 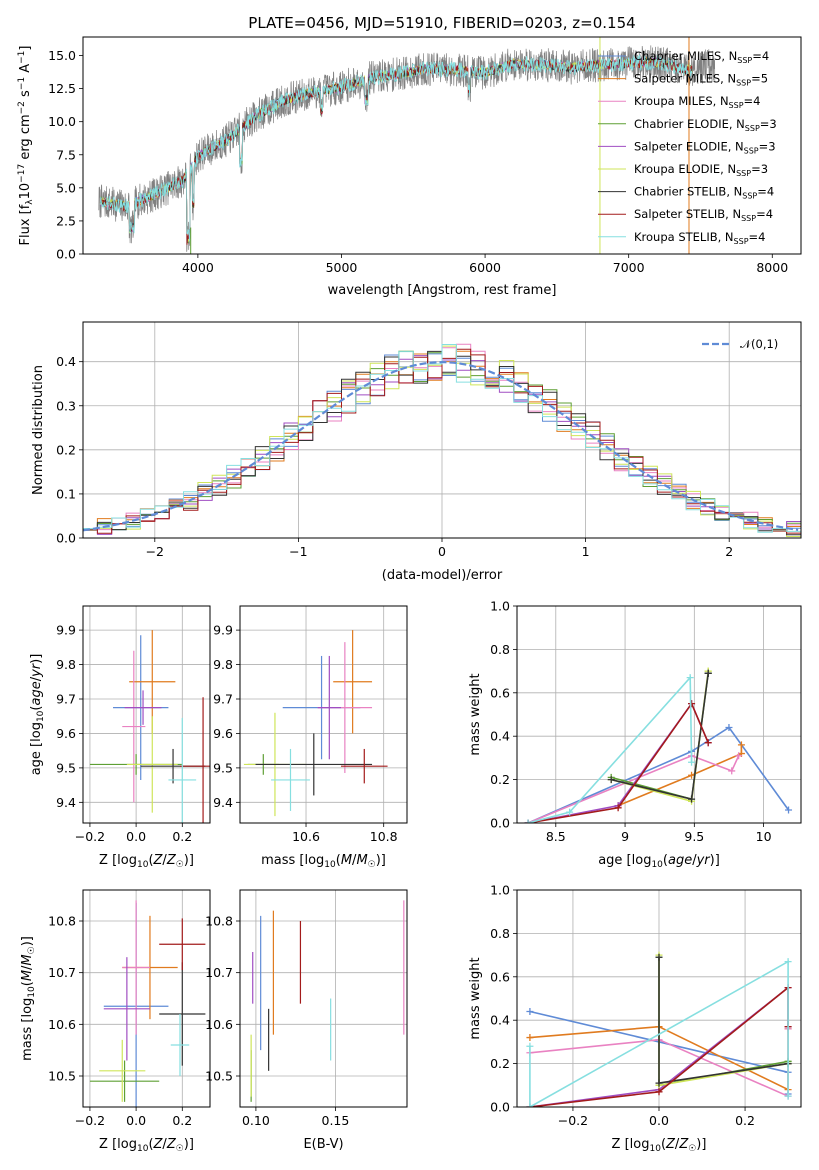 What do you see at coordinates (442, 290) in the screenshot?
I see `x-axis-label: wavelength [Angstrom, rest frame]` at bounding box center [442, 290].